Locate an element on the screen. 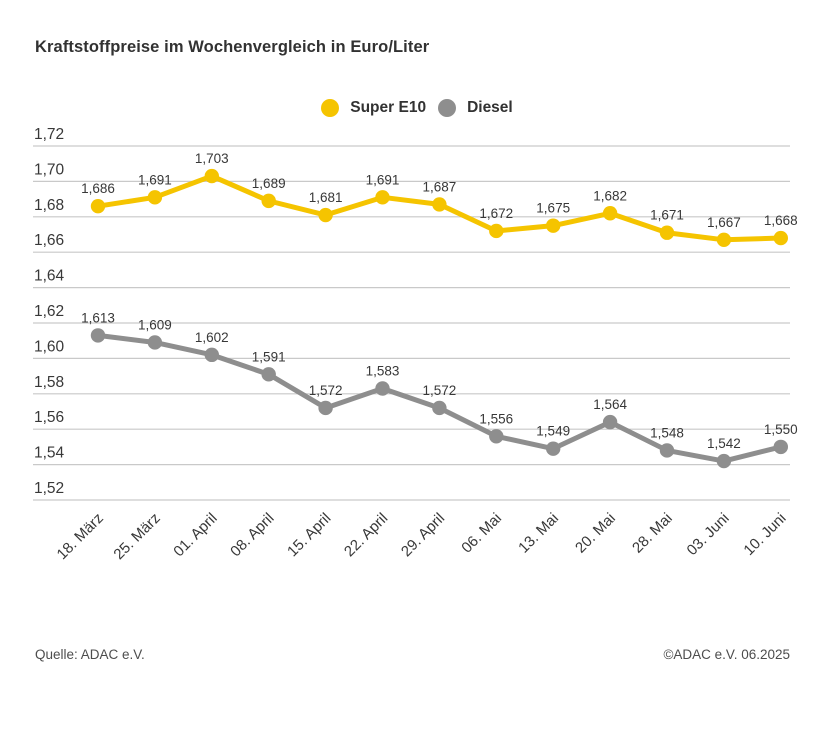 This screenshot has height=731, width=834. data-point-label-super-e10: 1,686 is located at coordinates (98, 188).